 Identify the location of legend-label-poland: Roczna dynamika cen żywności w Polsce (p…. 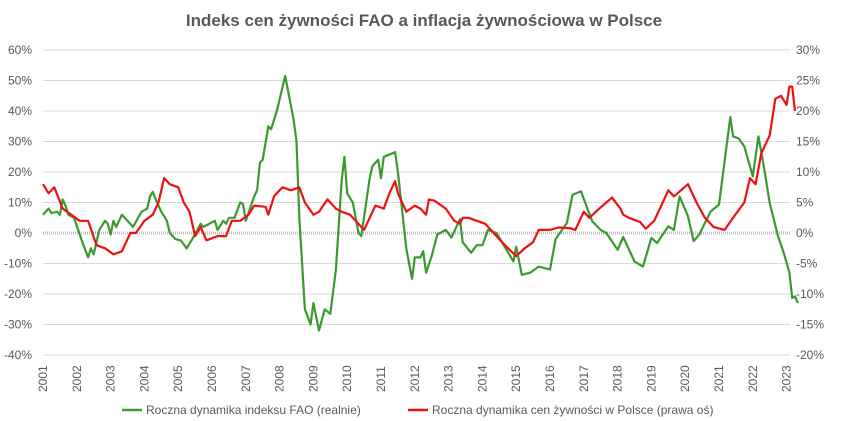
(572, 410).